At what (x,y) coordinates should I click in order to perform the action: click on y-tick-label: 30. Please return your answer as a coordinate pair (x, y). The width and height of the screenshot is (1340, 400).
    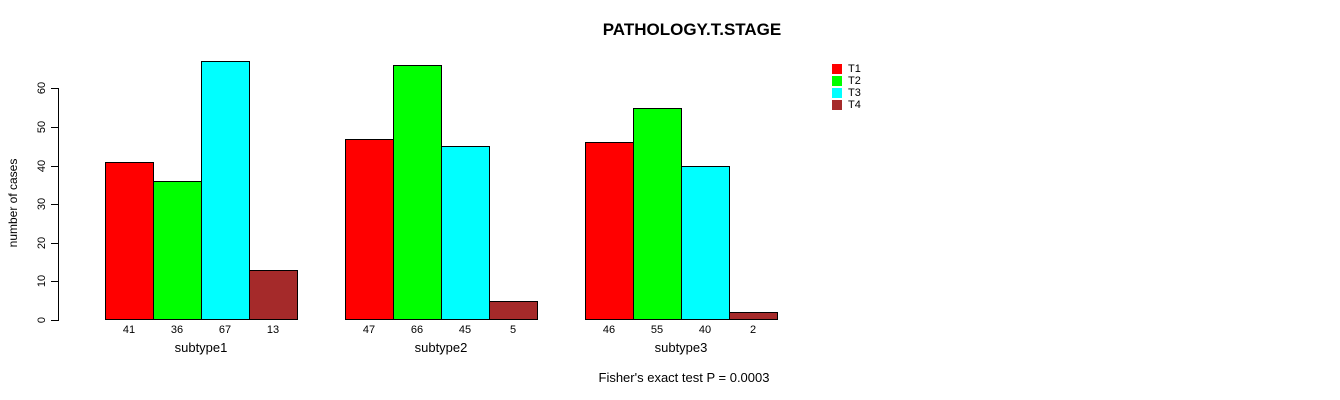
    Looking at the image, I should click on (42, 204).